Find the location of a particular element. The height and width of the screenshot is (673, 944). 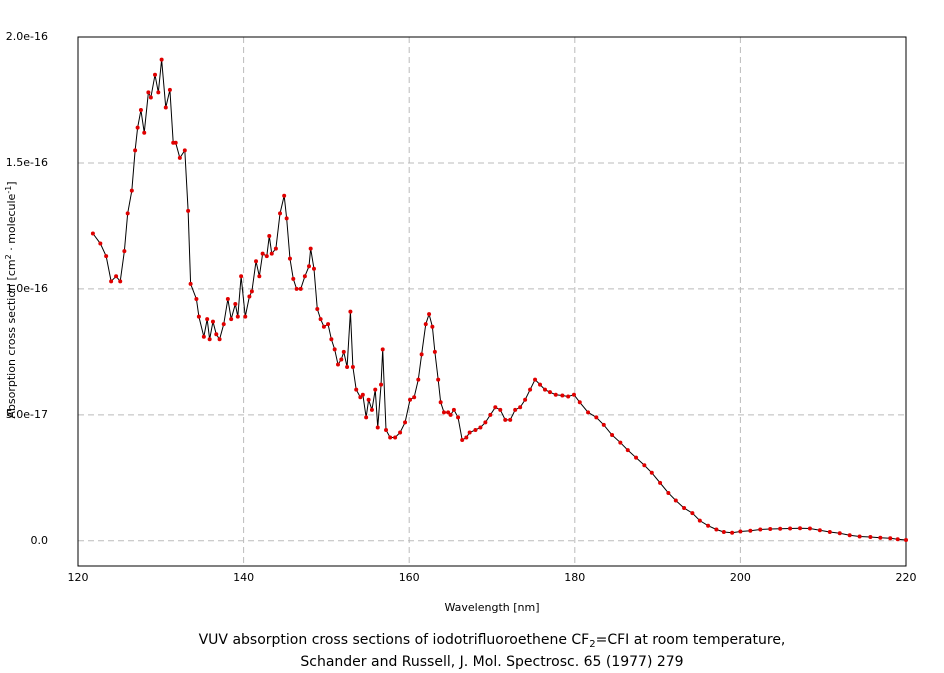

y-tick-label: 1.0e-16 is located at coordinates (27, 288).